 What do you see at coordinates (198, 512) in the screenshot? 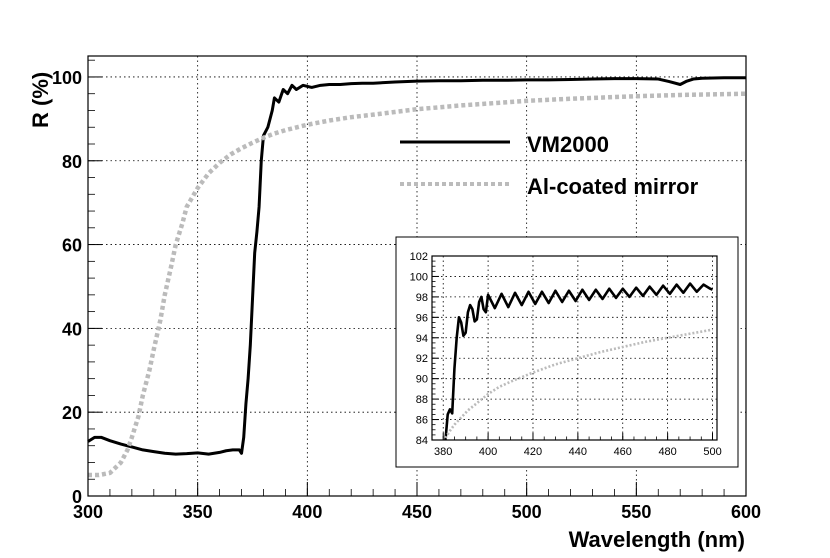
I see `main-x-tick-label-350: 350` at bounding box center [198, 512].